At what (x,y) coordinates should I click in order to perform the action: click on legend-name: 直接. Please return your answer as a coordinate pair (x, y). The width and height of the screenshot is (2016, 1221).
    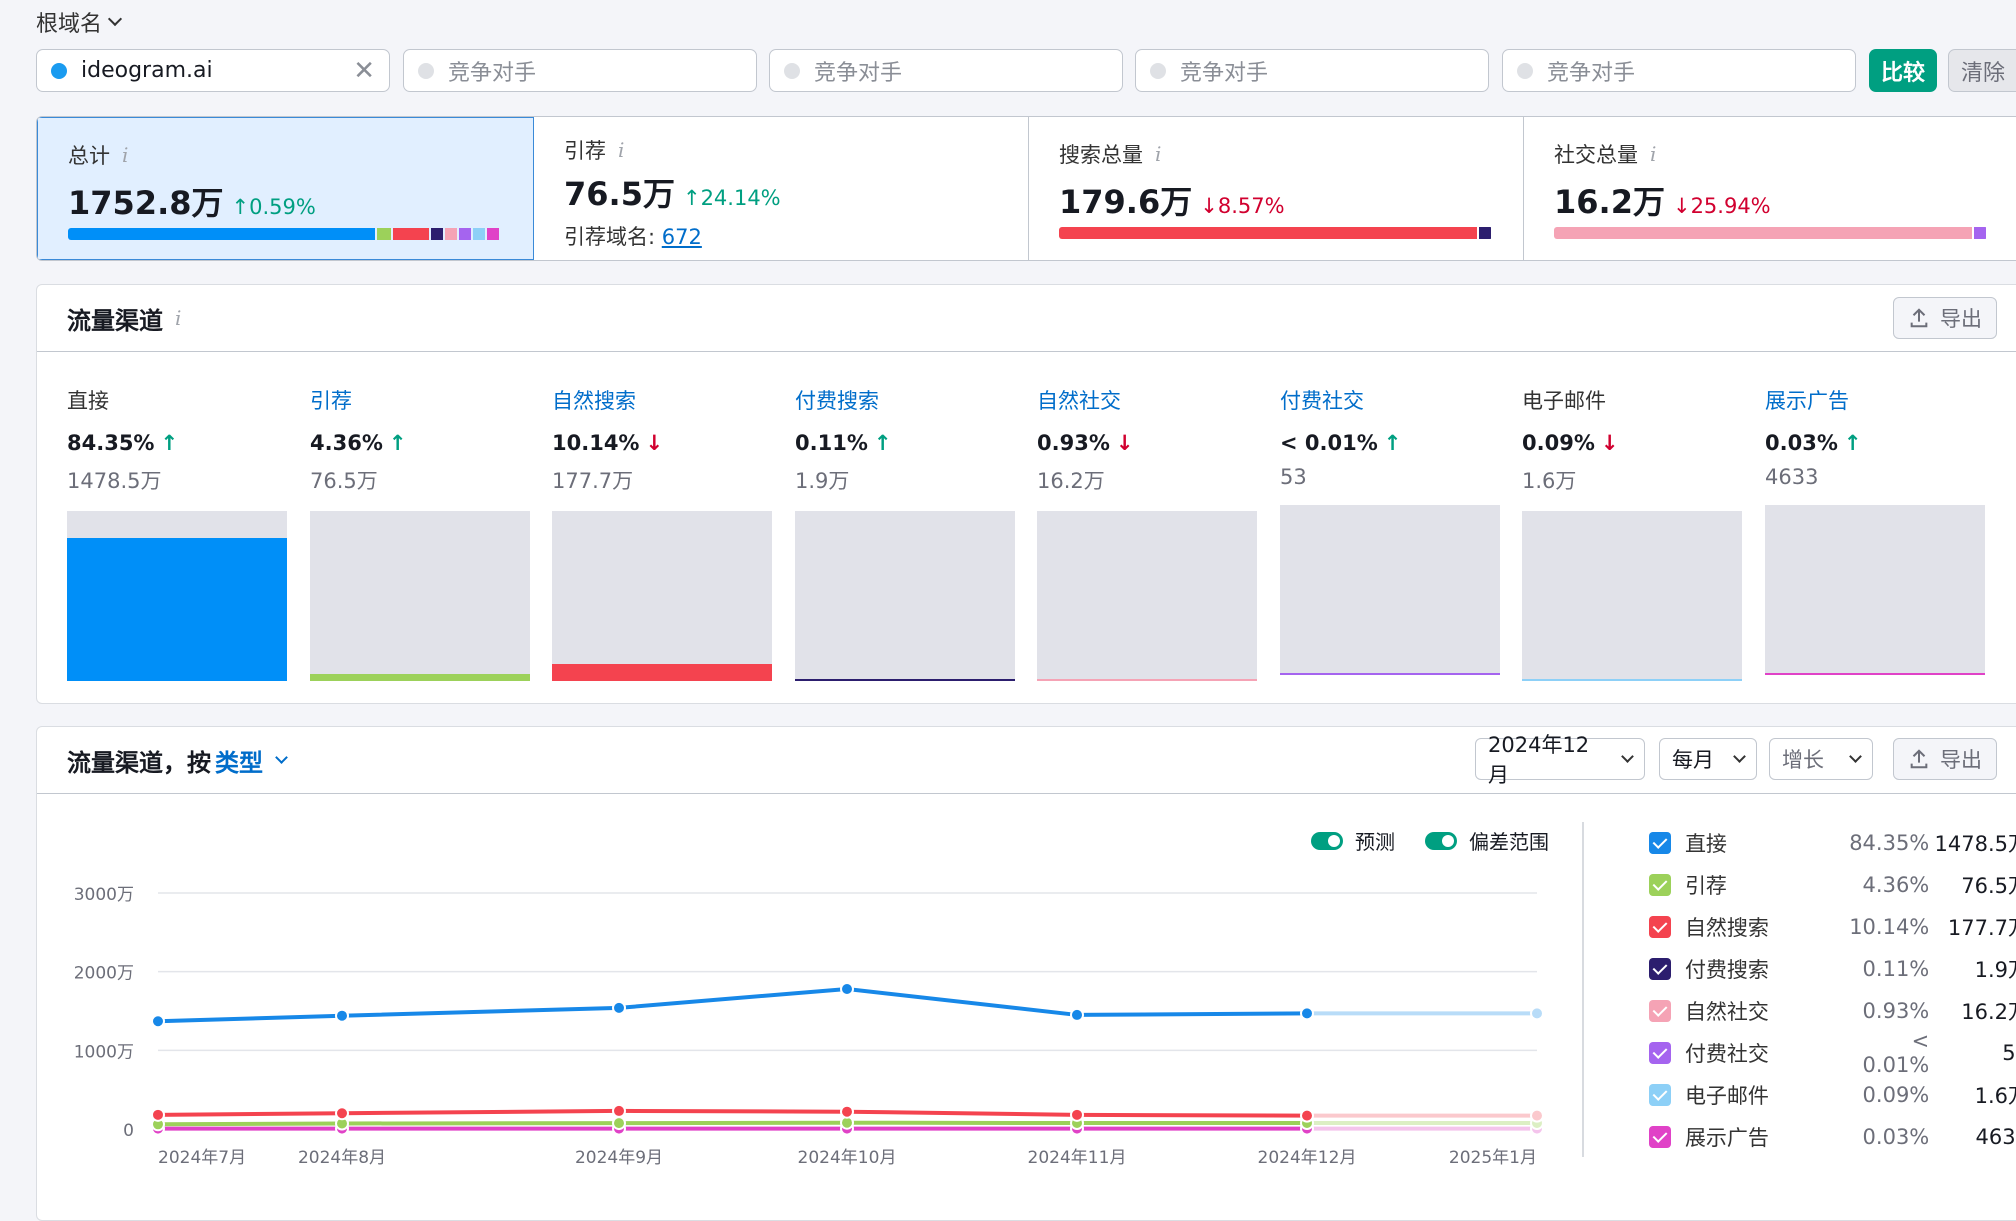
    Looking at the image, I should click on (1705, 844).